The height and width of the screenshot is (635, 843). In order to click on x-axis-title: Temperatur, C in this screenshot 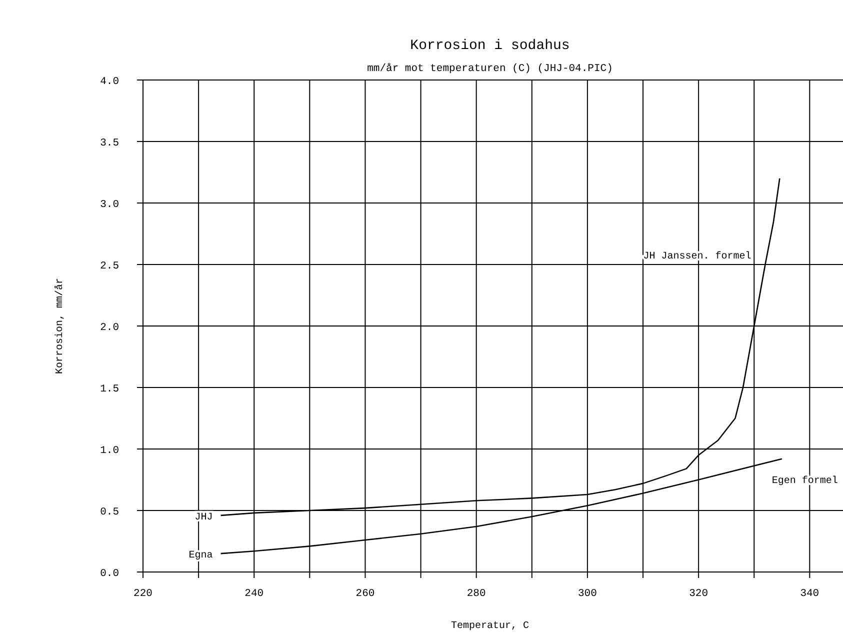, I will do `click(490, 626)`.